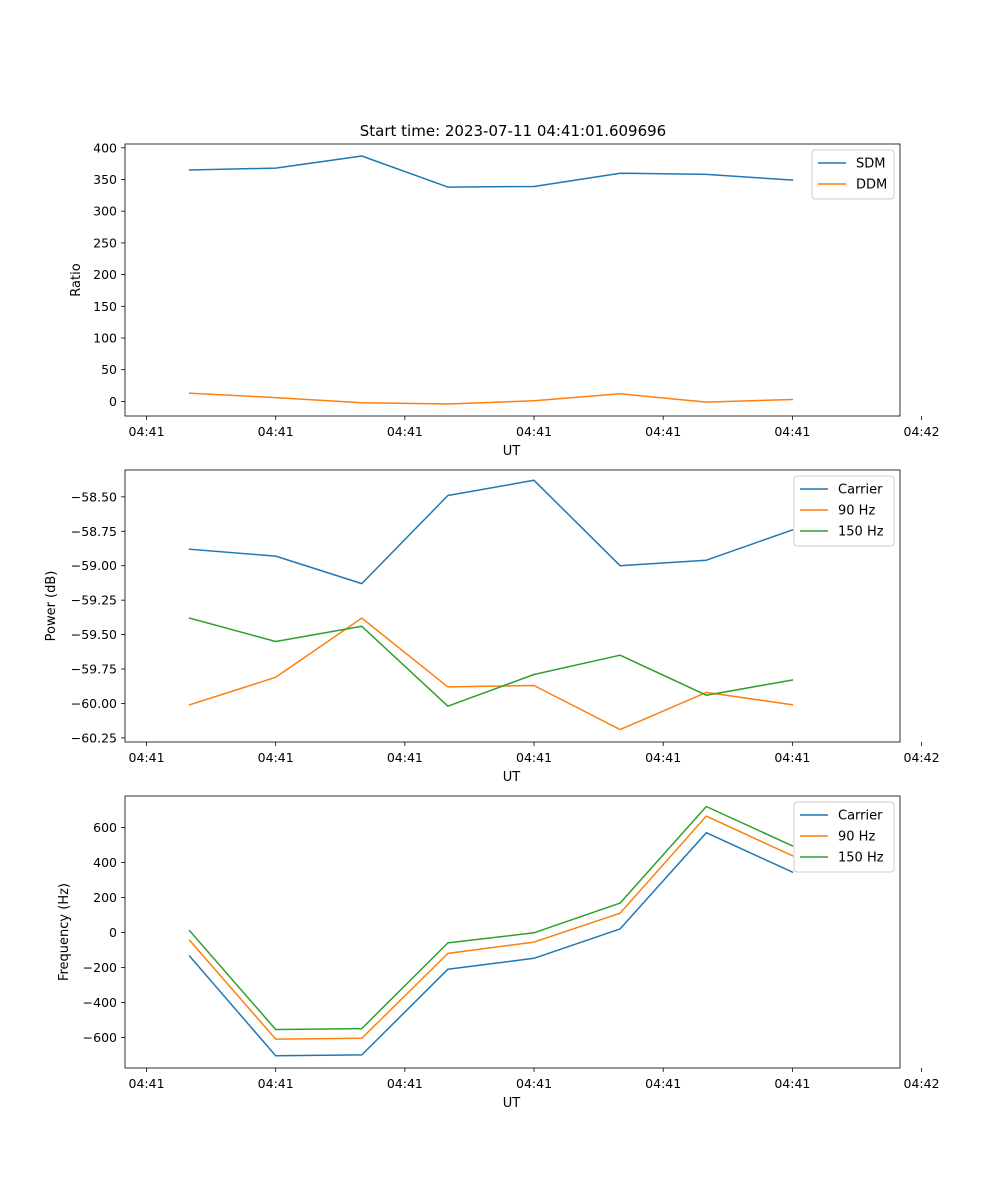 Image resolution: width=1000 pixels, height=1200 pixels. What do you see at coordinates (513, 131) in the screenshot?
I see `figure-title: Start time: 2023-07-11 04:41:01.609696` at bounding box center [513, 131].